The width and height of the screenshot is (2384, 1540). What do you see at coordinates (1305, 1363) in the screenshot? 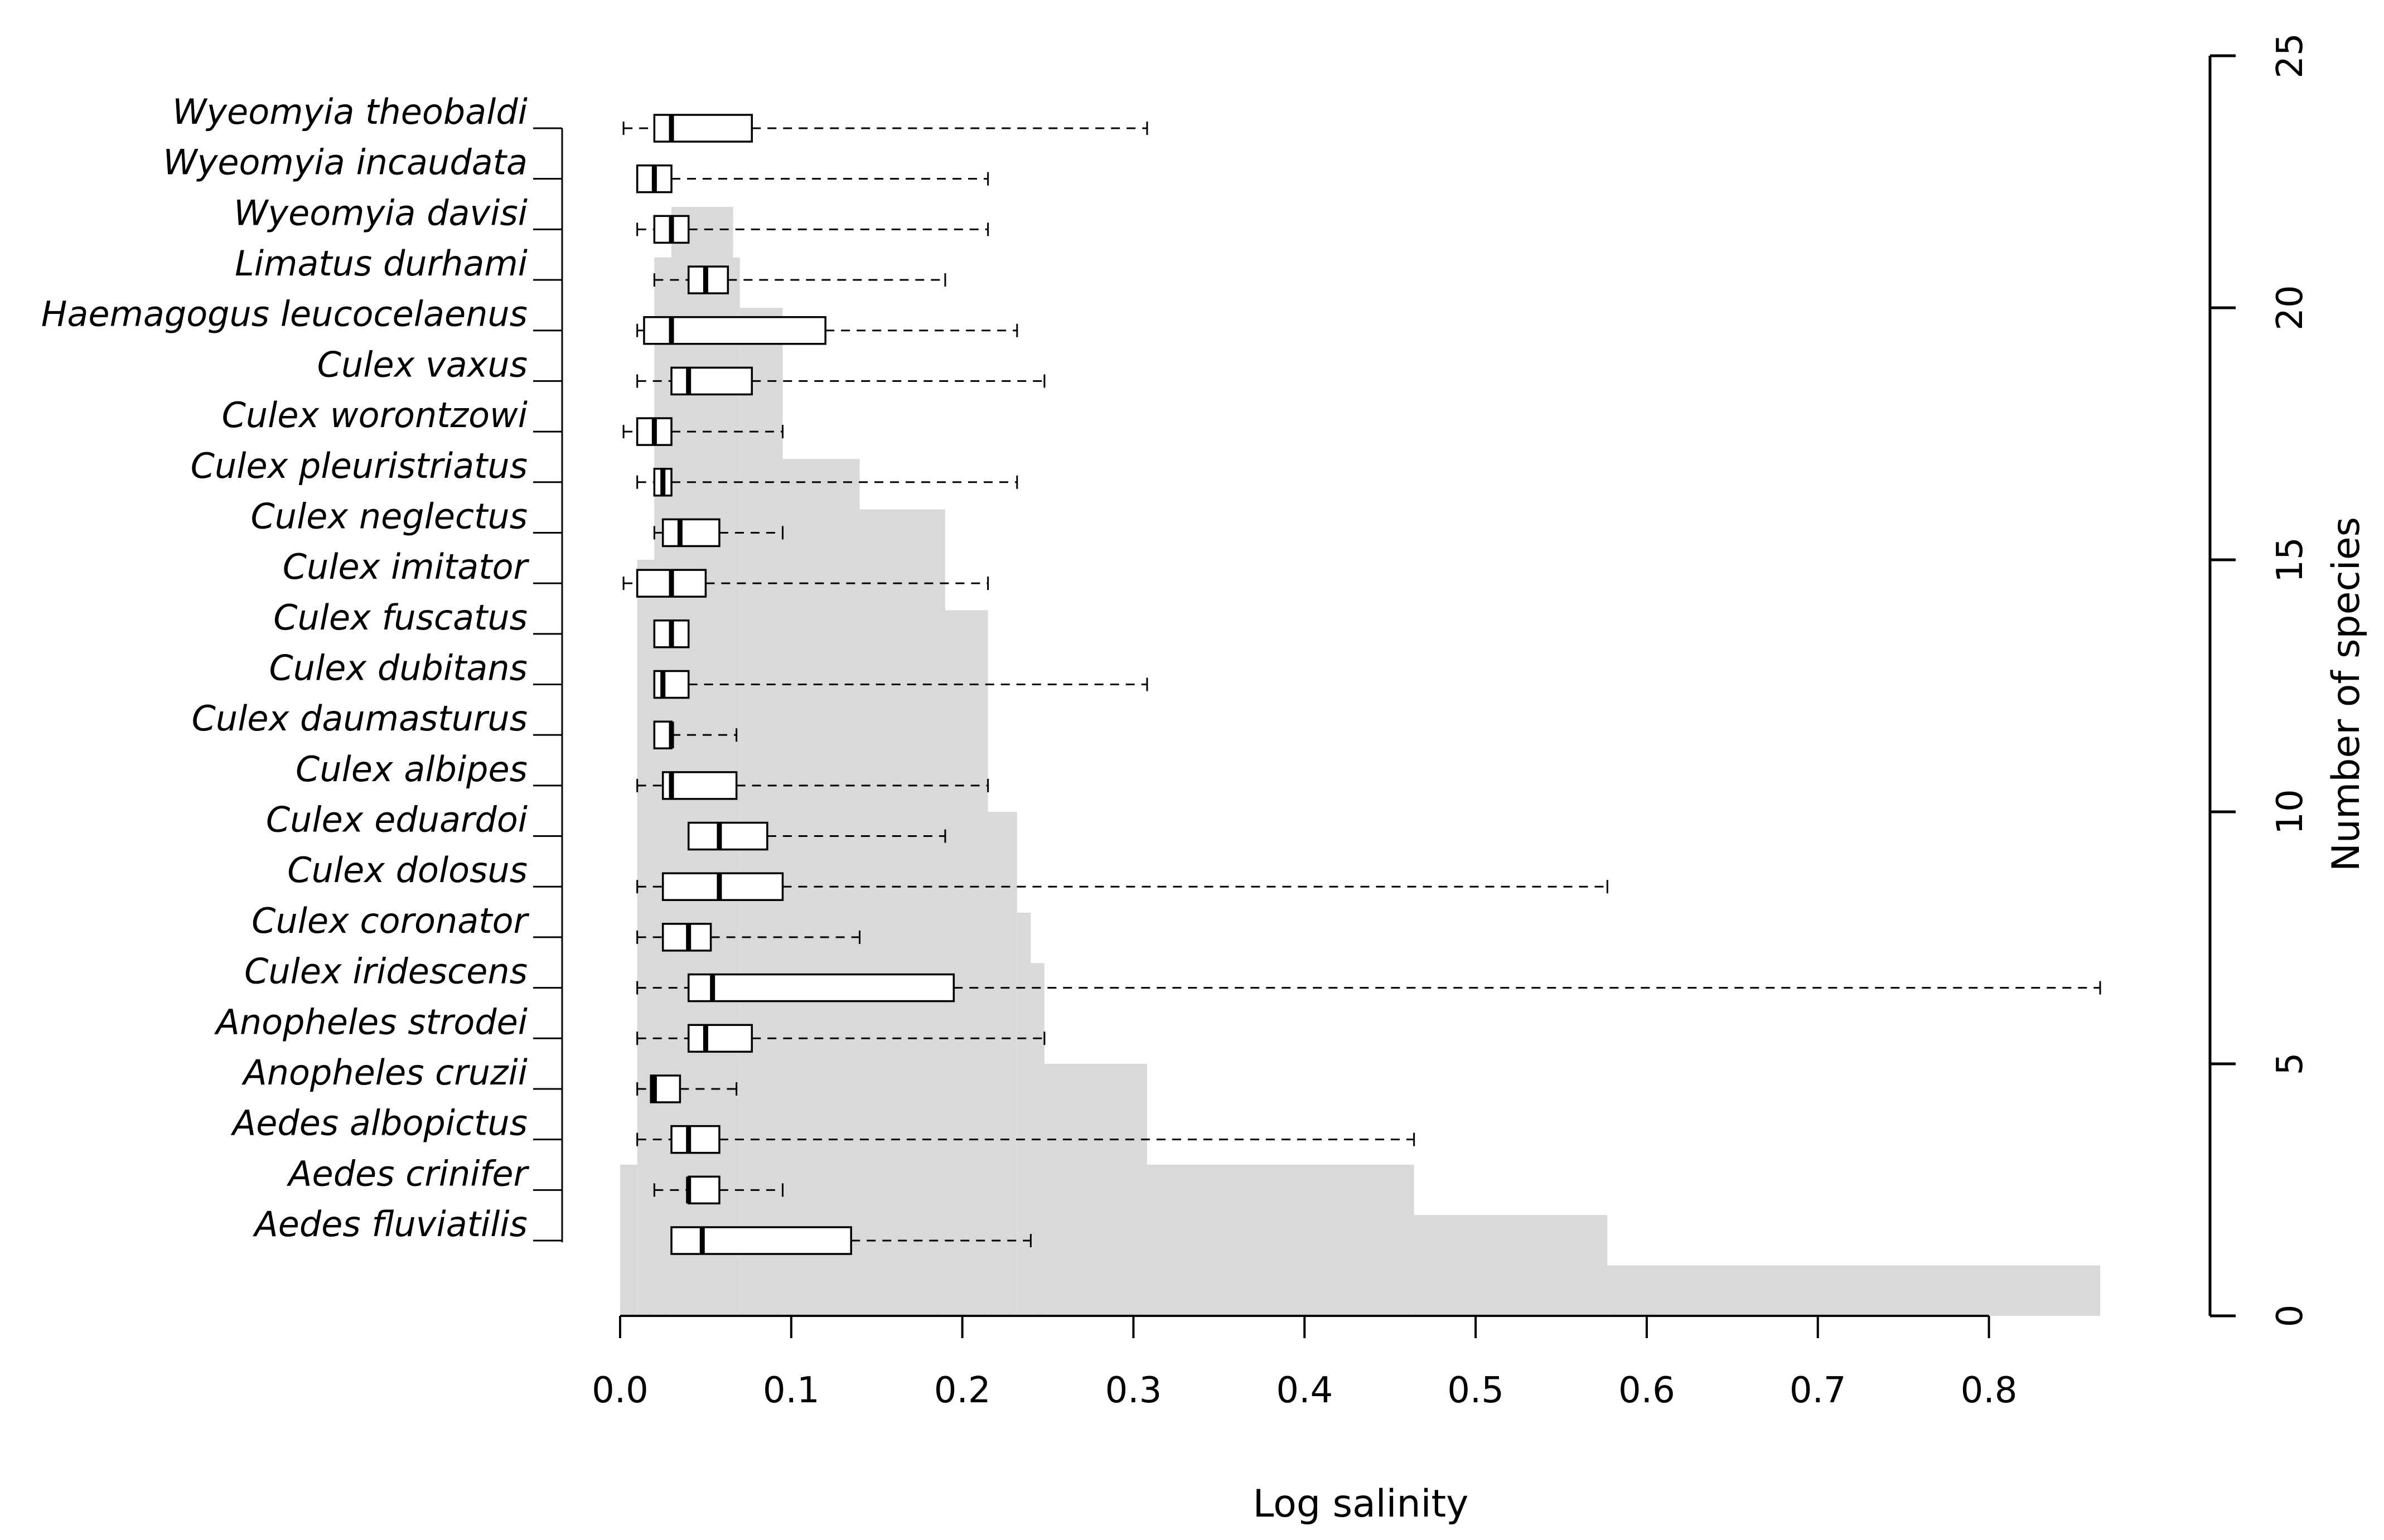
I see `x-axis: 0.0 0.1 0.2 0.3 0.4 0.5 0.6 0.7 0.8` at bounding box center [1305, 1363].